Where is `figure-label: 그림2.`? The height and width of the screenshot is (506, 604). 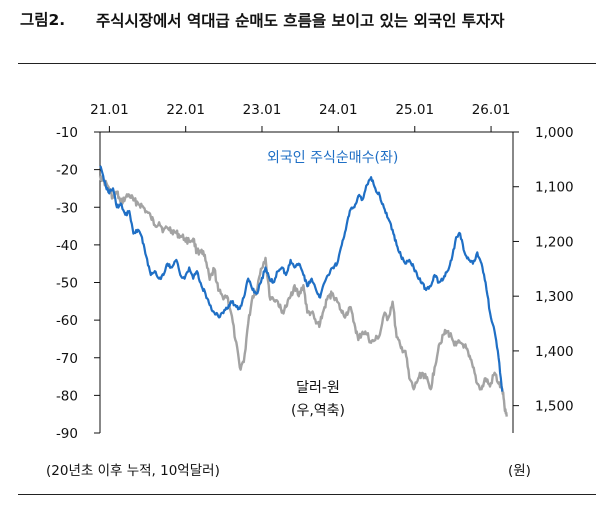
figure-label: 그림2. is located at coordinates (43, 20).